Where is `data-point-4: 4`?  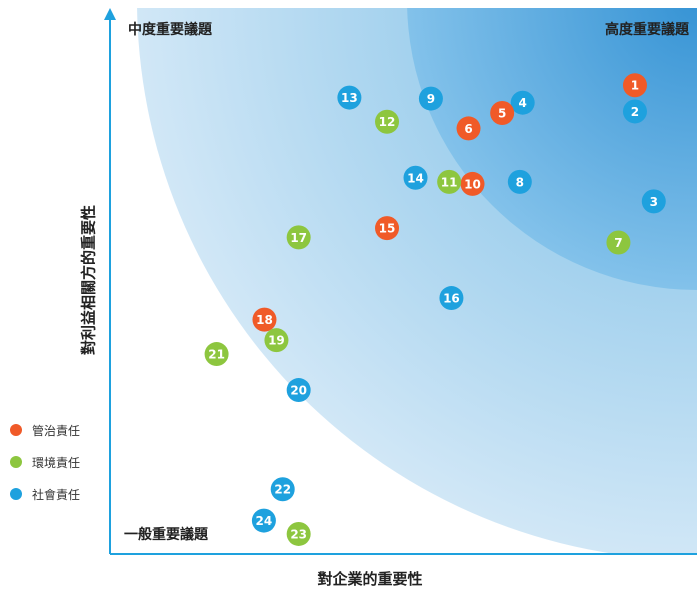
data-point-4: 4 is located at coordinates (522, 102).